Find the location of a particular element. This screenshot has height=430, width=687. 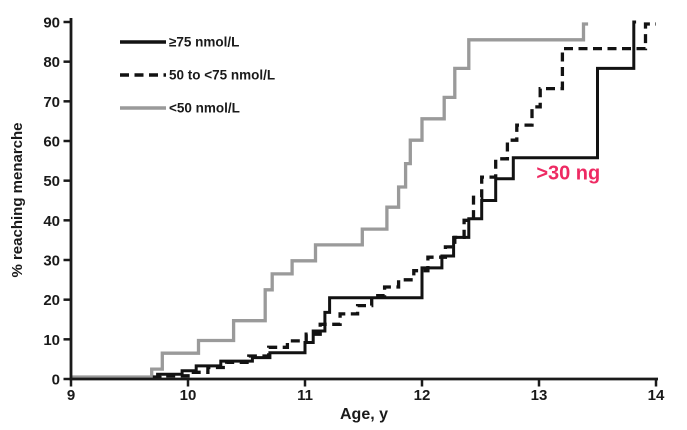

x-tick-label: 9 is located at coordinates (71, 395).